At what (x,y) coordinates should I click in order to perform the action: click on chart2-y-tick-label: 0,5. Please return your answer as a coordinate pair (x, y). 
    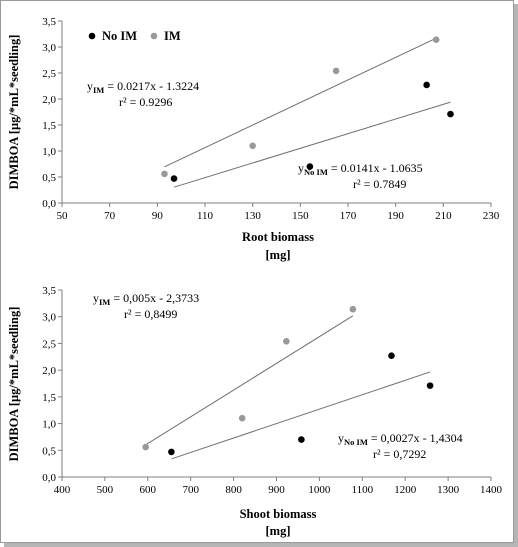
    Looking at the image, I should click on (49, 451).